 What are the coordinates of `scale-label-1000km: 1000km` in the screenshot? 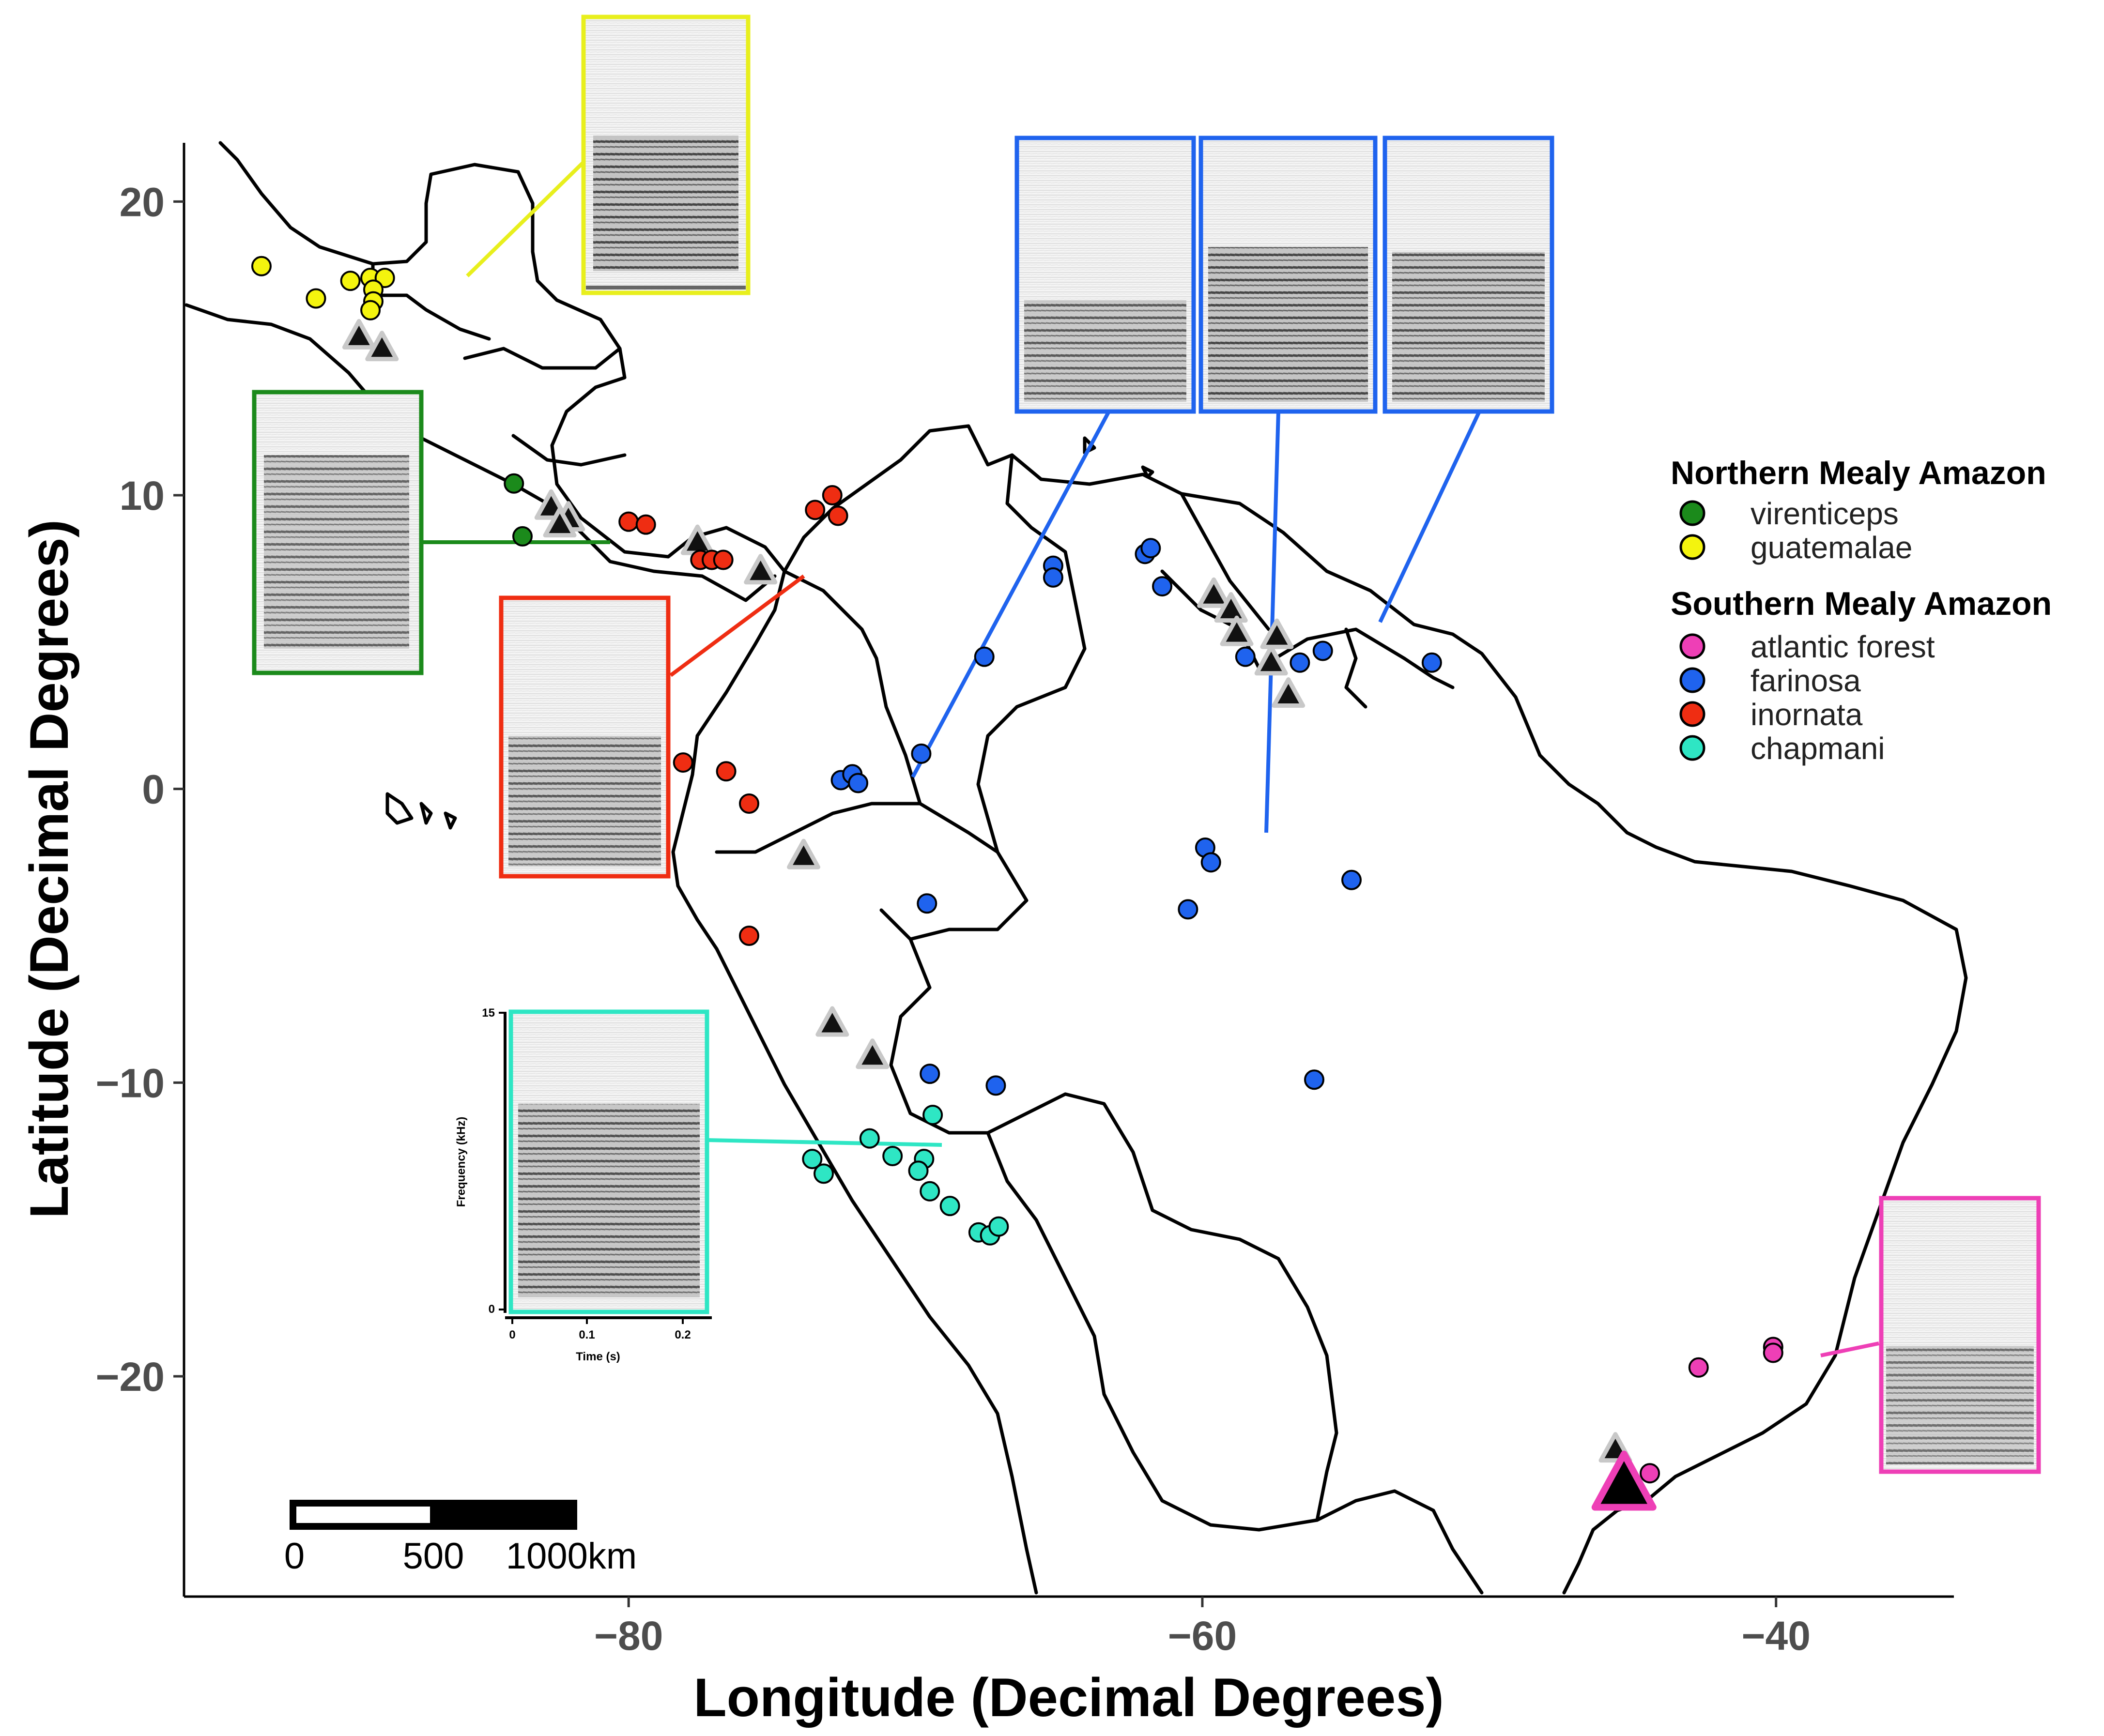 It's located at (571, 1556).